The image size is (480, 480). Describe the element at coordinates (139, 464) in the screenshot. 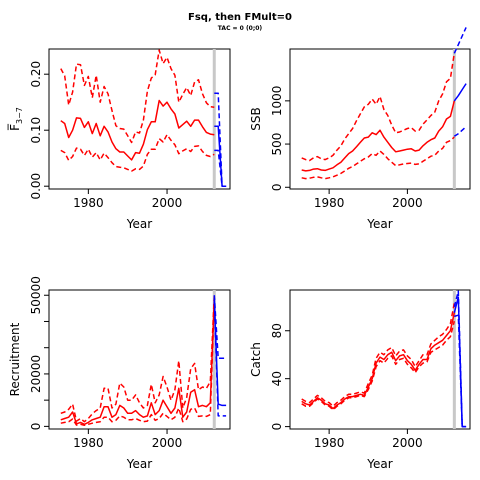

I see `recruitment-xlabel: Year` at that location.